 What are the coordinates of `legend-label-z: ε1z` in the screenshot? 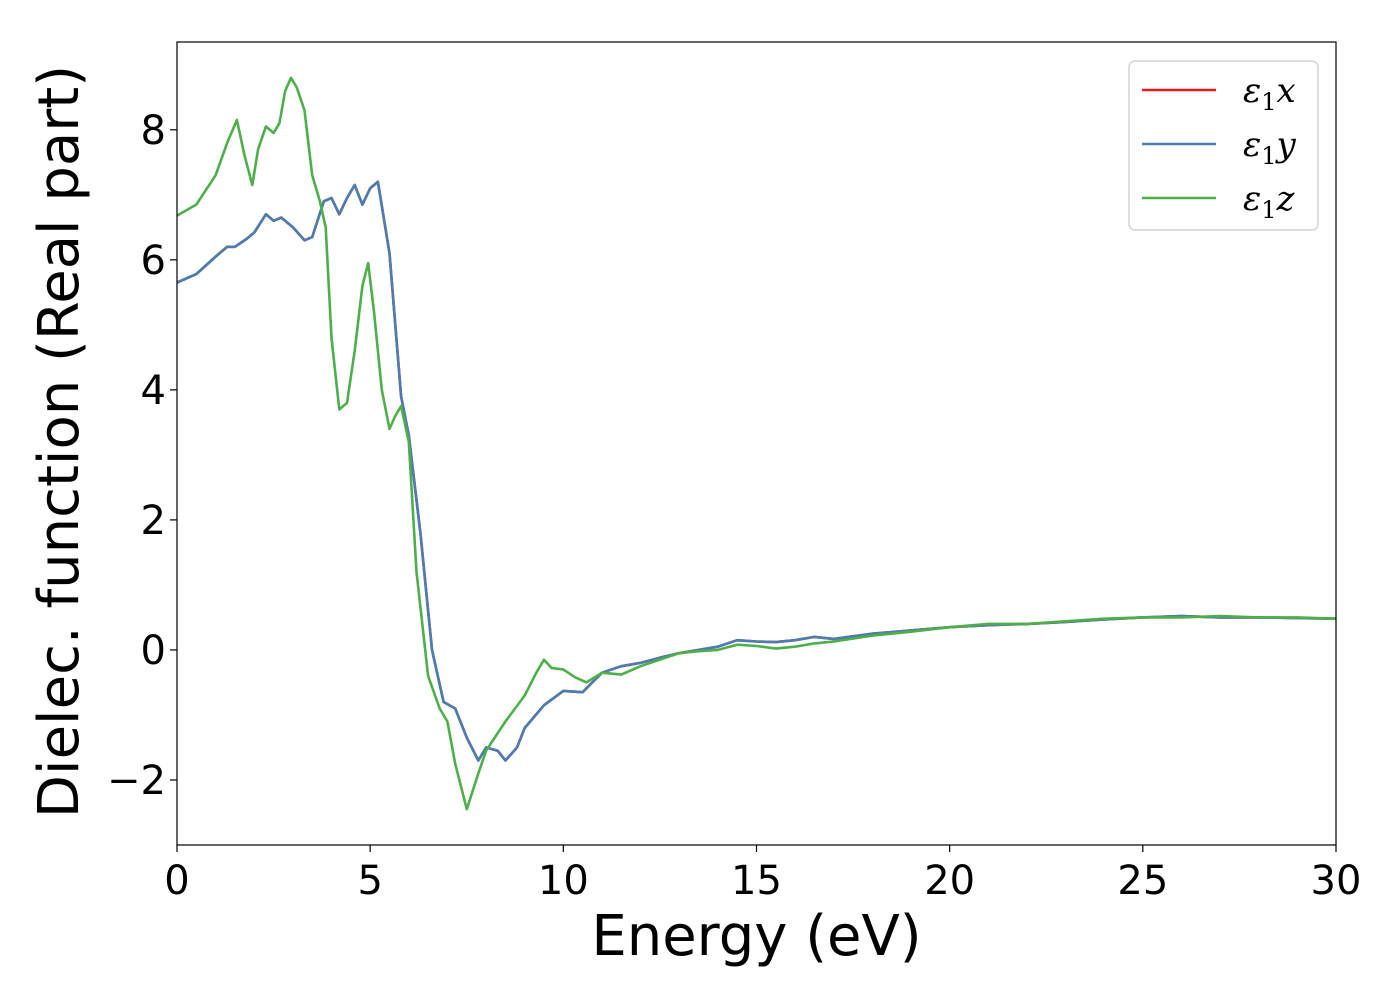 It's located at (1269, 201).